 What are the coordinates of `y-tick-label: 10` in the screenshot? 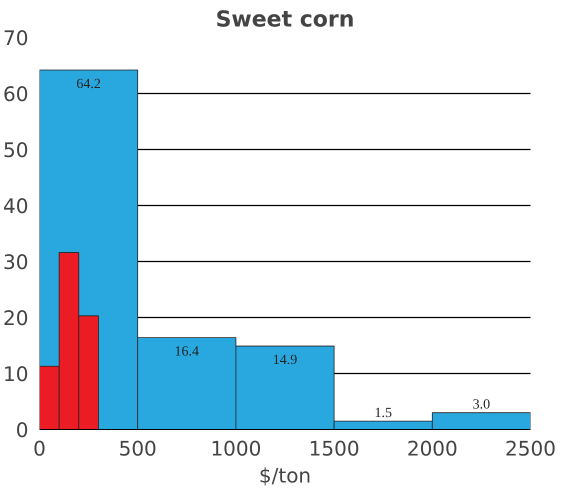 It's located at (16, 374).